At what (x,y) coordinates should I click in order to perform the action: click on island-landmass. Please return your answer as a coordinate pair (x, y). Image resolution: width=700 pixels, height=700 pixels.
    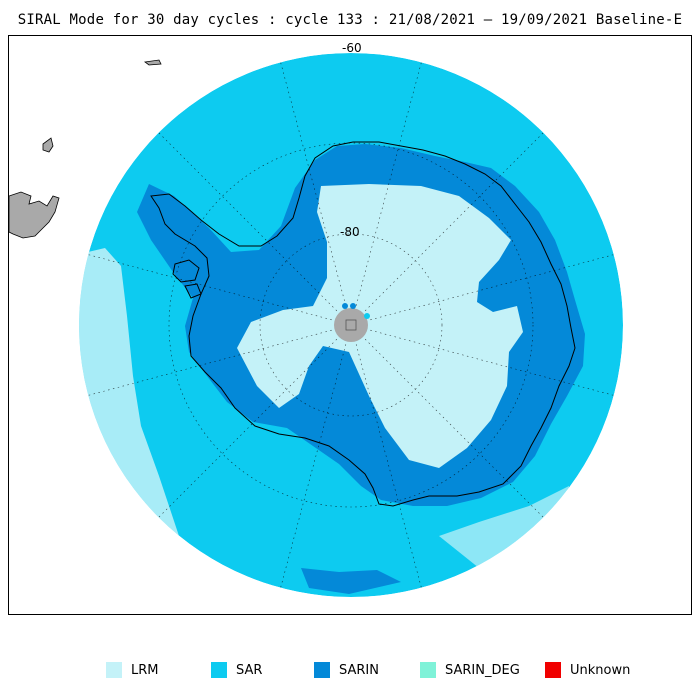
    Looking at the image, I should click on (48, 145).